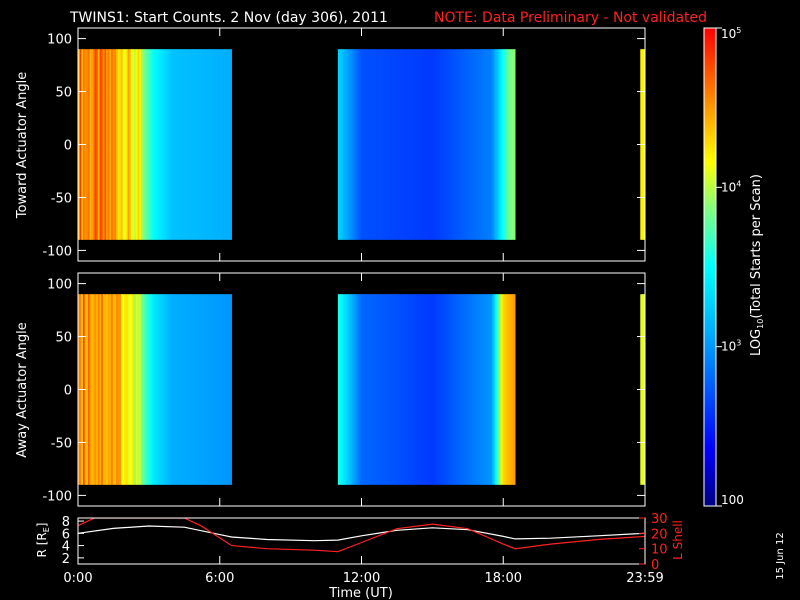  I want to click on colorbar-gradient, so click(710, 267).